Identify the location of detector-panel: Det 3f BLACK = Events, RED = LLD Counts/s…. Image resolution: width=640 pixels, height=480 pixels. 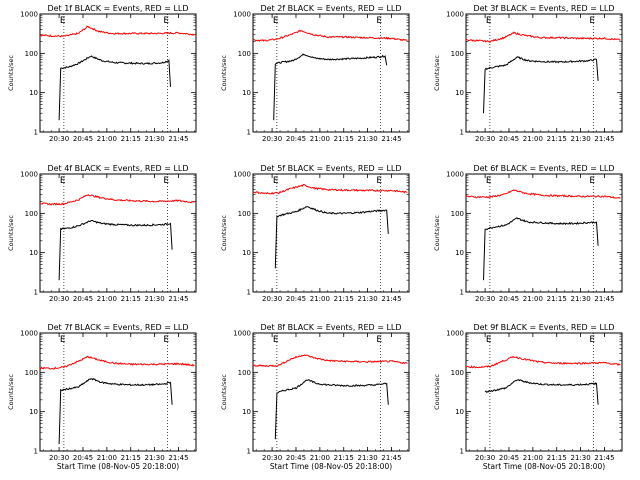
(528, 73).